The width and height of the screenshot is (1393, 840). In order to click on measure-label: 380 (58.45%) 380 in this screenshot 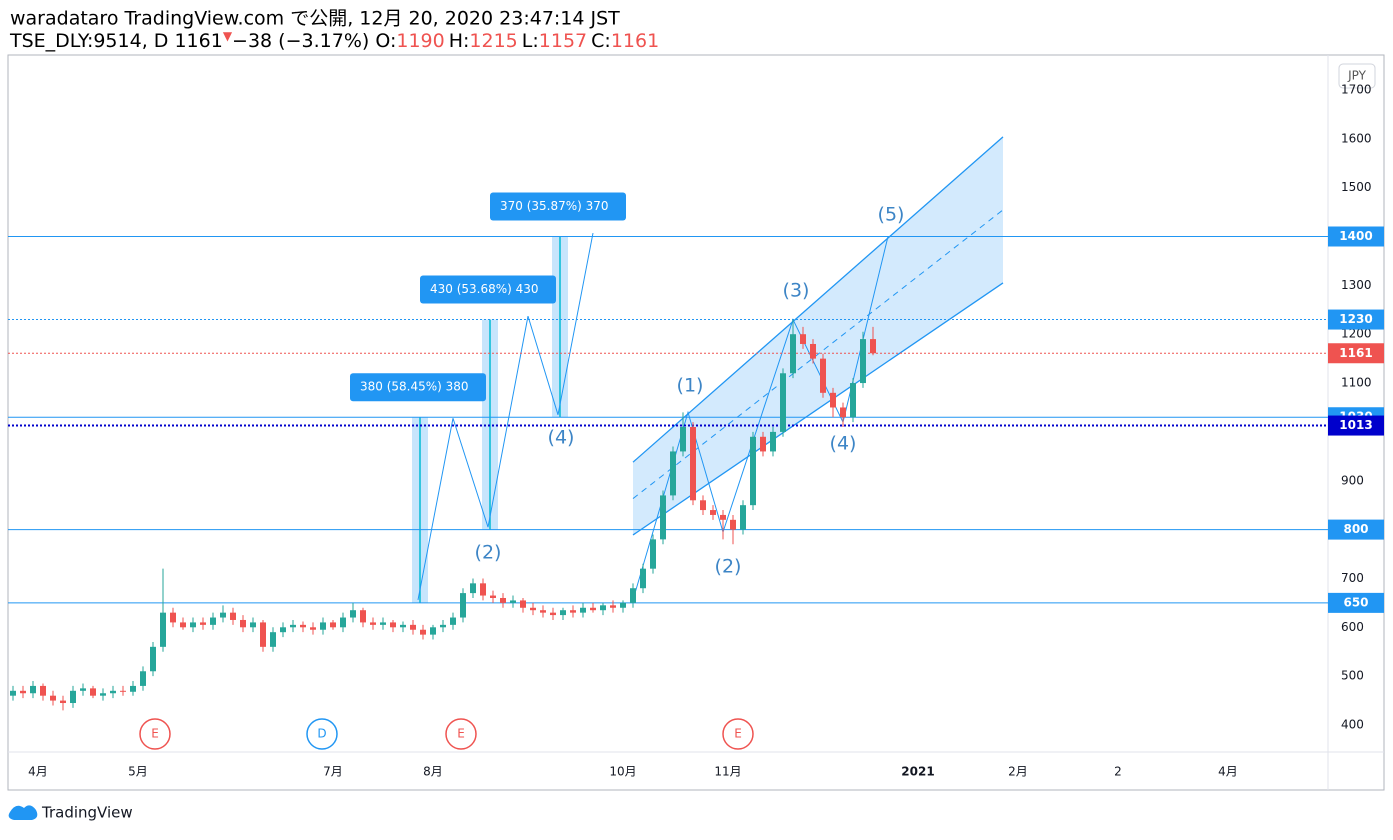, I will do `click(414, 387)`.